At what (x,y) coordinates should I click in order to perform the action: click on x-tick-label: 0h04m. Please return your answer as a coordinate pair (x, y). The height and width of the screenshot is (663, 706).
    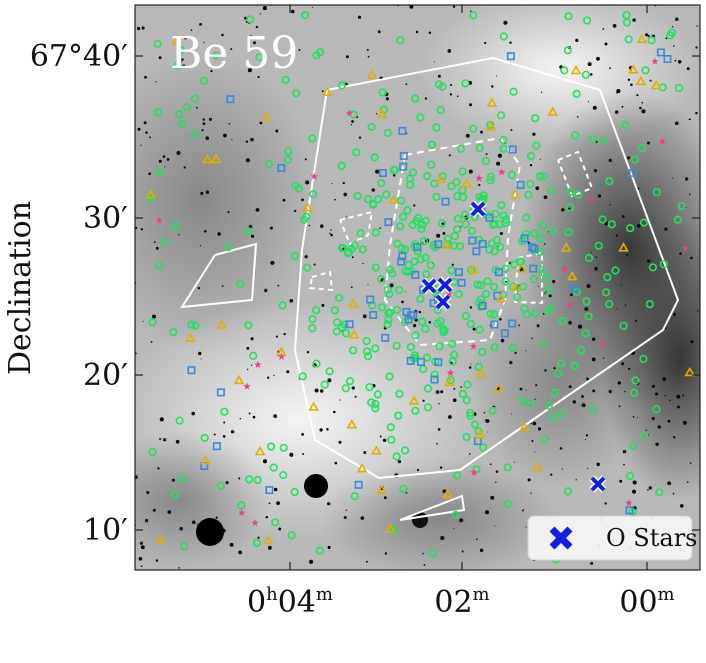
    Looking at the image, I should click on (290, 602).